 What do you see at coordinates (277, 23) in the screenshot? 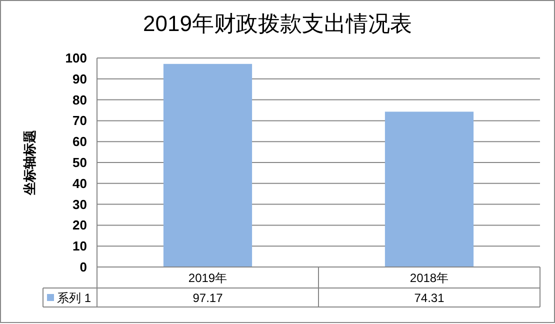
I see `chart-title: 2019年财政拨款支出情况表` at bounding box center [277, 23].